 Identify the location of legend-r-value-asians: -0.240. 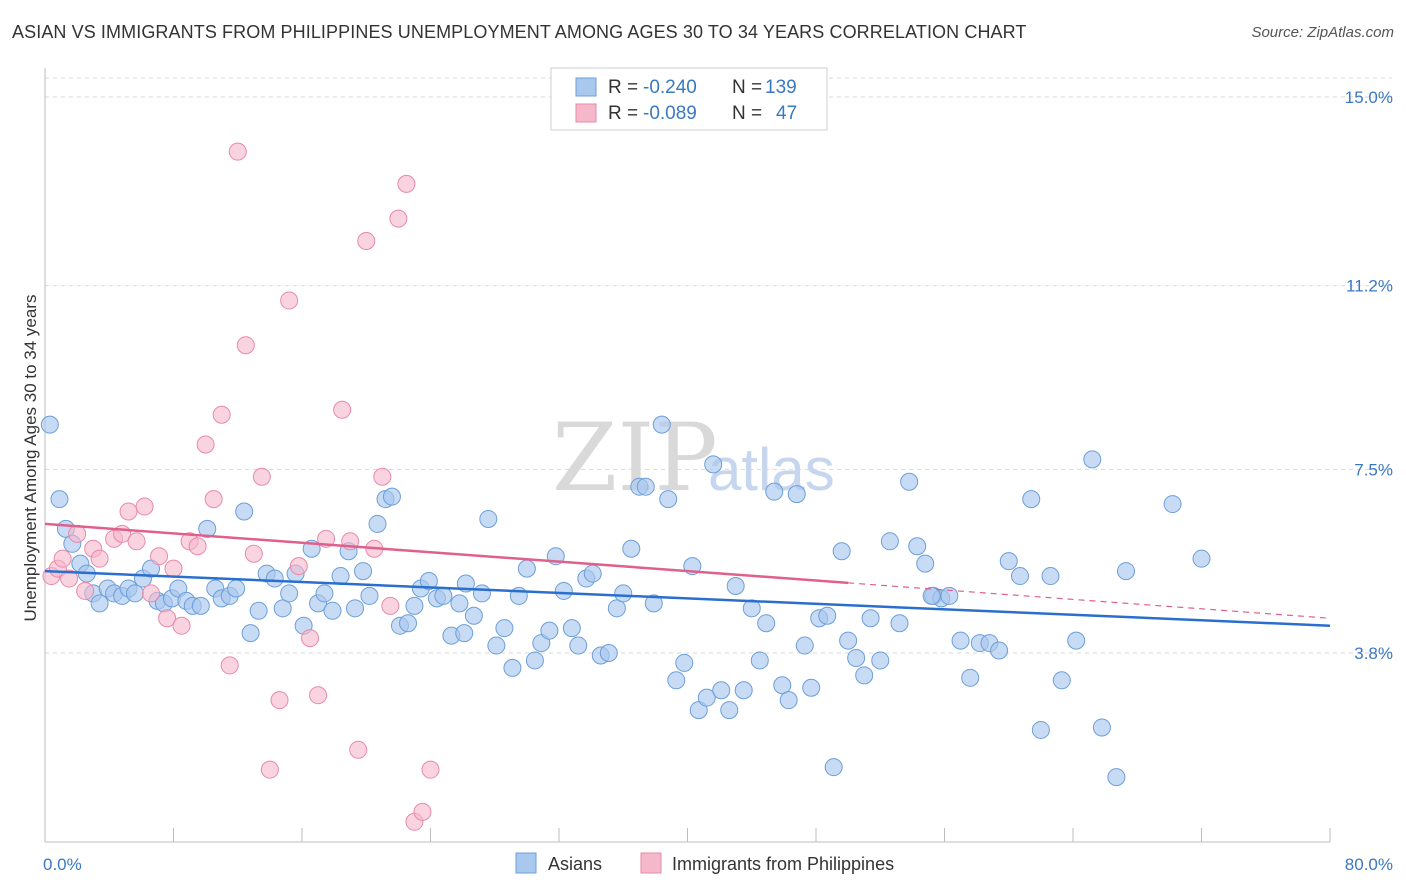
(670, 87).